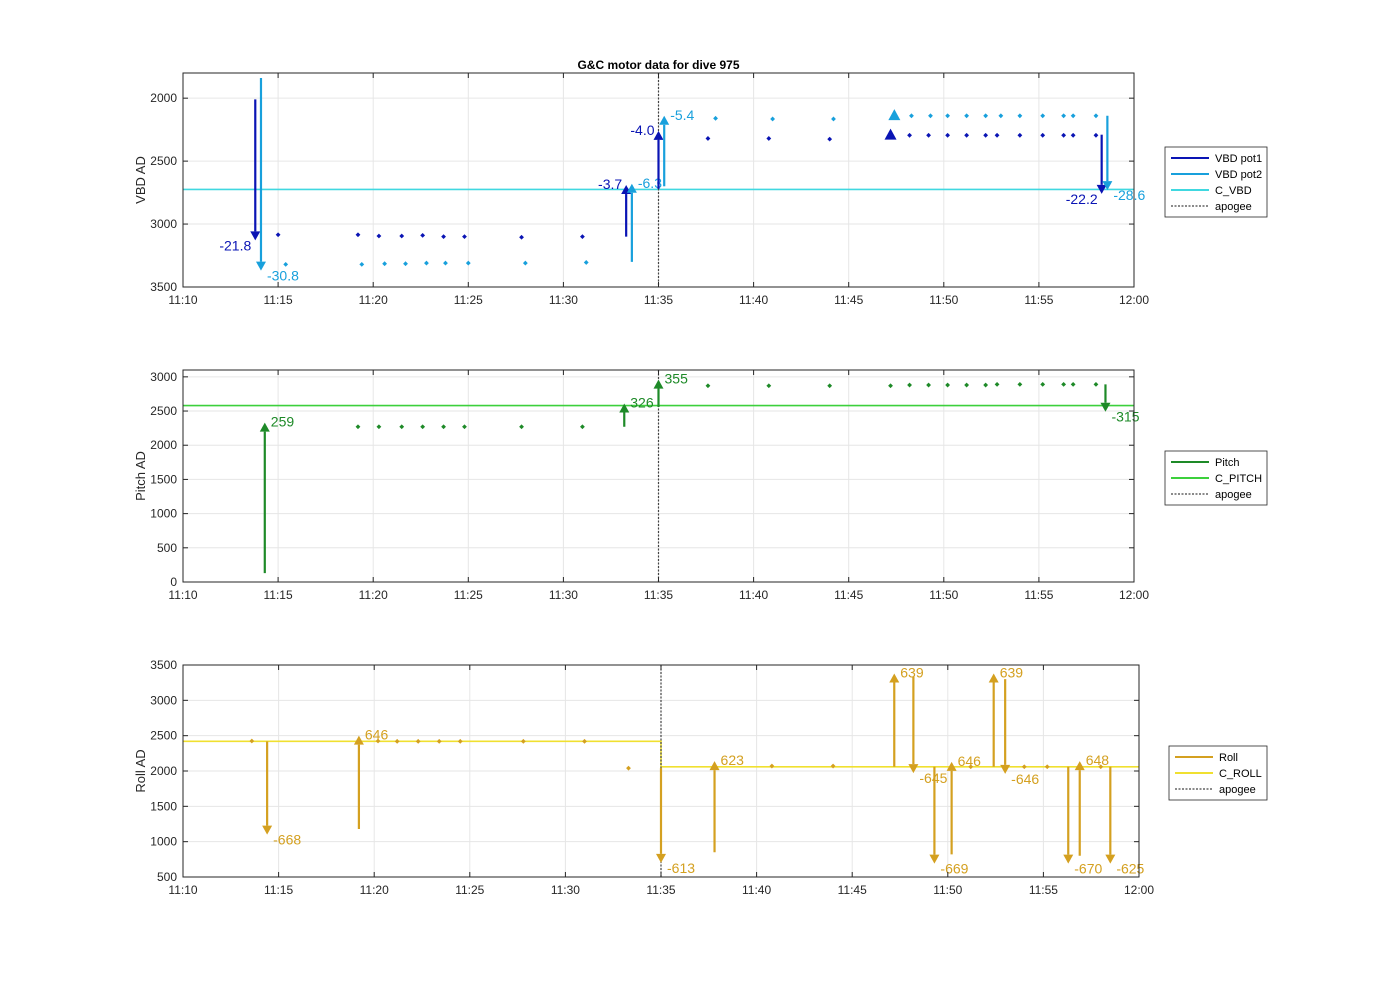 The width and height of the screenshot is (1400, 986). Describe the element at coordinates (167, 548) in the screenshot. I see `y-tick-label: 500` at that location.